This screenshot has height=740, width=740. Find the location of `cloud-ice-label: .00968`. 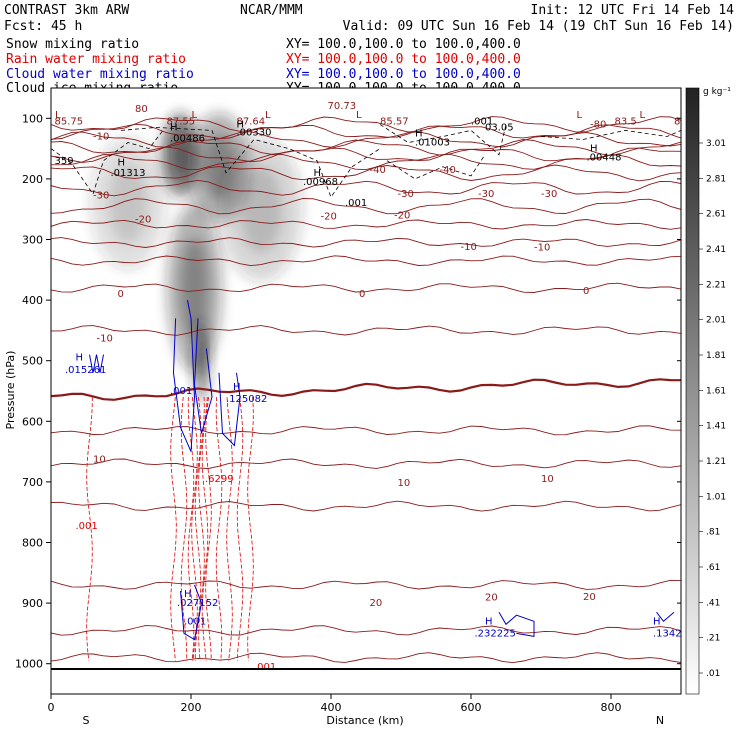

cloud-ice-label: .00968 is located at coordinates (320, 182).